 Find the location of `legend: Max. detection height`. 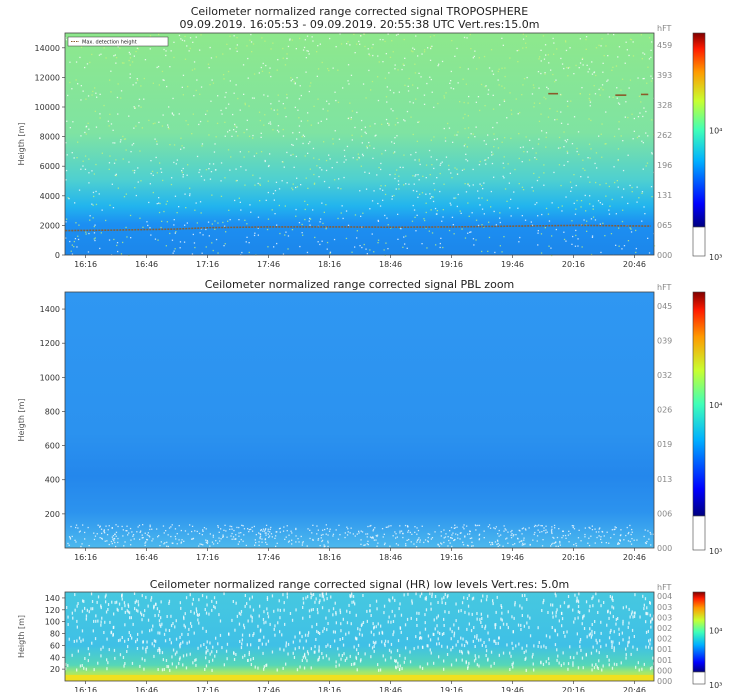

legend: Max. detection height is located at coordinates (118, 41).